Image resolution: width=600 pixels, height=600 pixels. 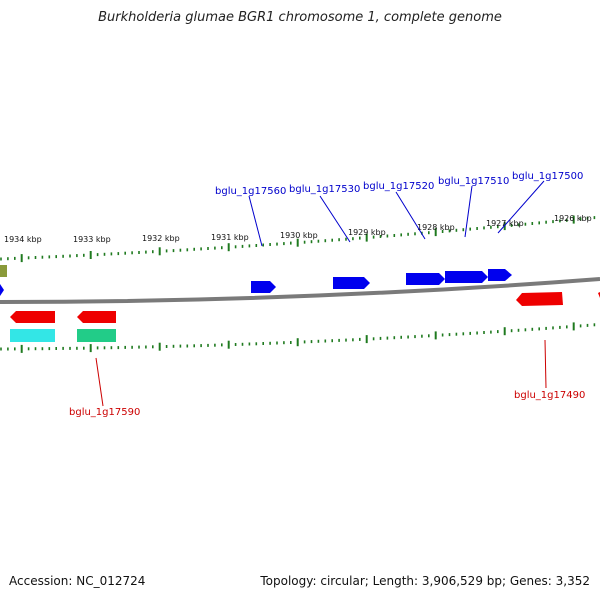 What do you see at coordinates (473, 181) in the screenshot?
I see `gene-label: bglu_1g17510` at bounding box center [473, 181].